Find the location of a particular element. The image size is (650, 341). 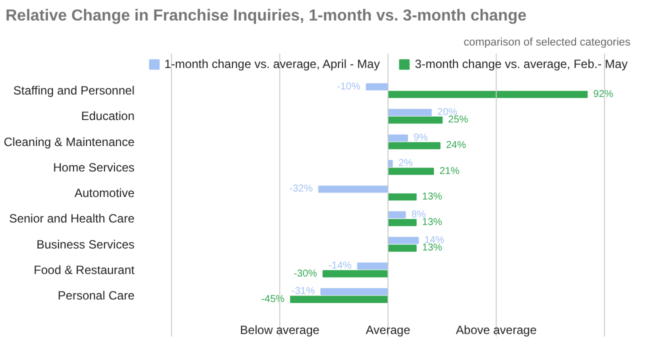

data-label: 2% is located at coordinates (405, 164).